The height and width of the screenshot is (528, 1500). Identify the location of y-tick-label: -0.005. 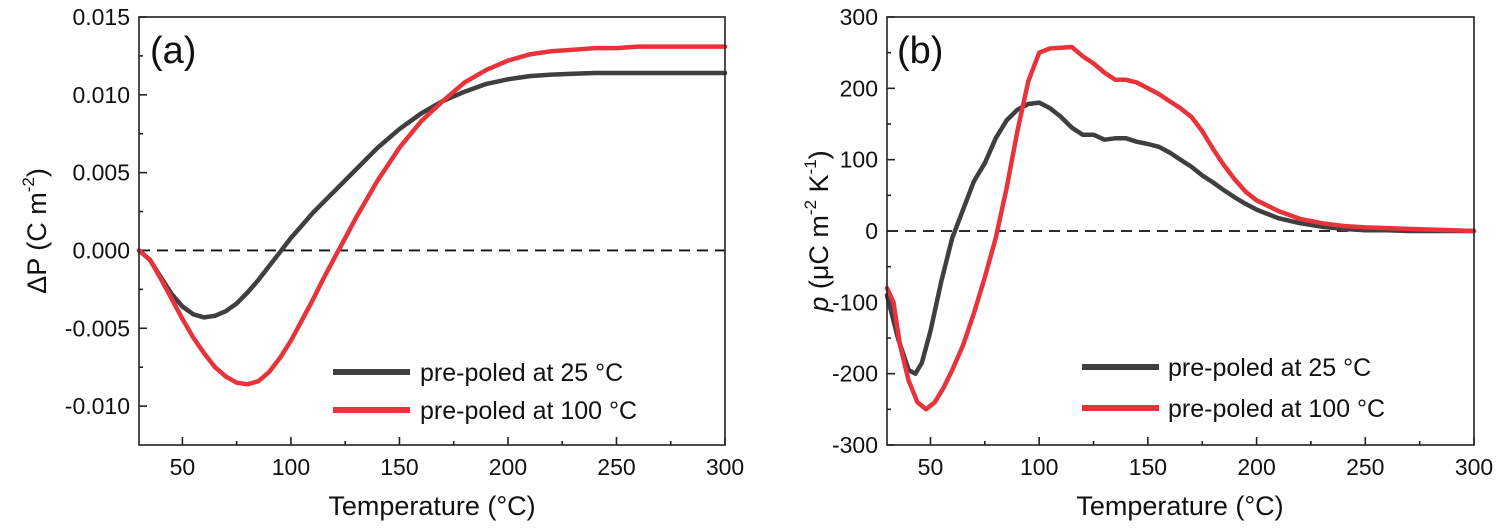
(97, 328).